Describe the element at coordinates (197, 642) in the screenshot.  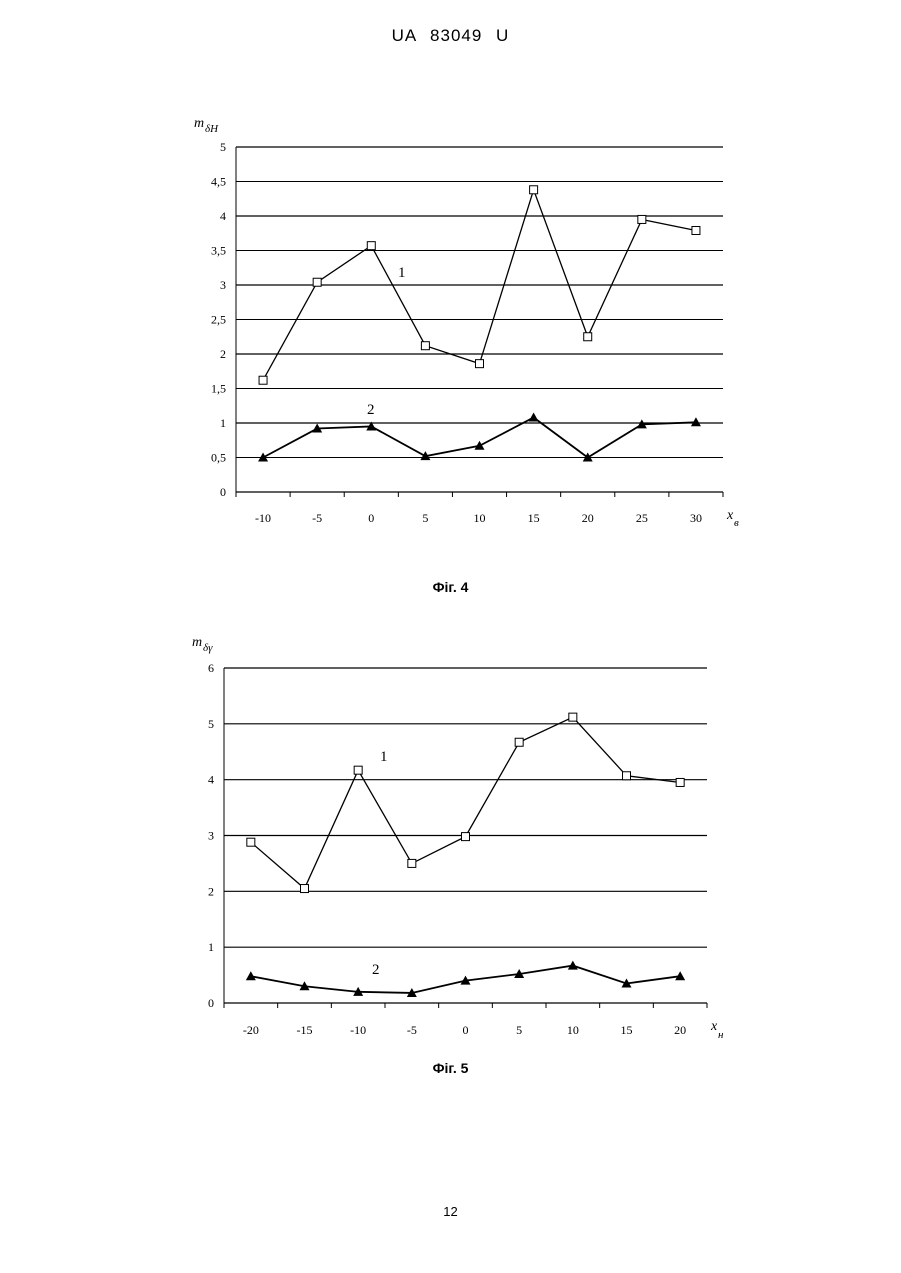
I see `y-axis-label-var: m` at that location.